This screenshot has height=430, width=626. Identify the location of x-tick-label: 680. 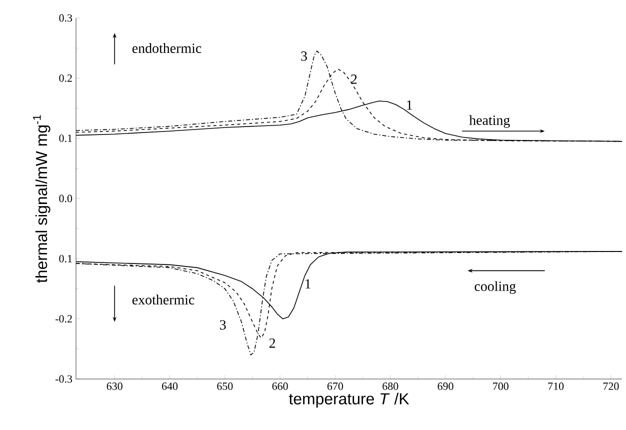
(390, 386).